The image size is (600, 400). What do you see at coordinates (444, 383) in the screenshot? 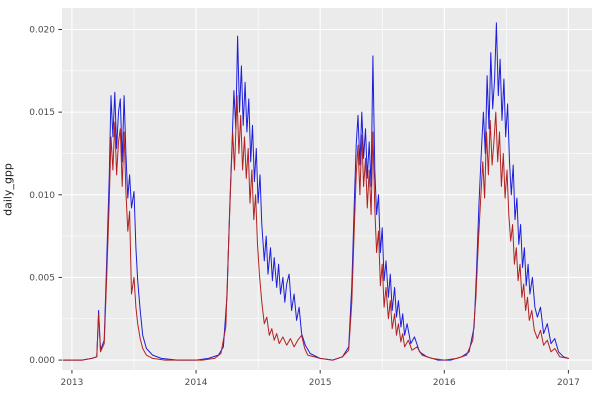
I see `x-tick-label: 2016` at bounding box center [444, 383].